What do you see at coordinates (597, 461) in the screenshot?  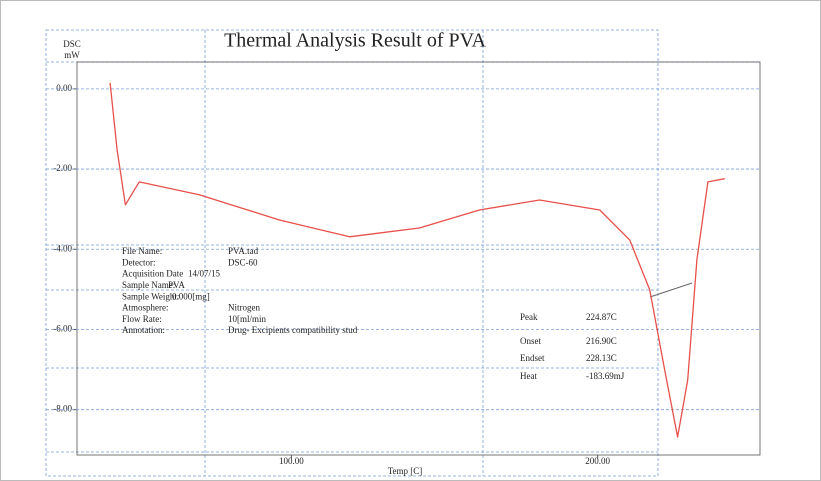 I see `x-tick-label: 200.00` at bounding box center [597, 461].